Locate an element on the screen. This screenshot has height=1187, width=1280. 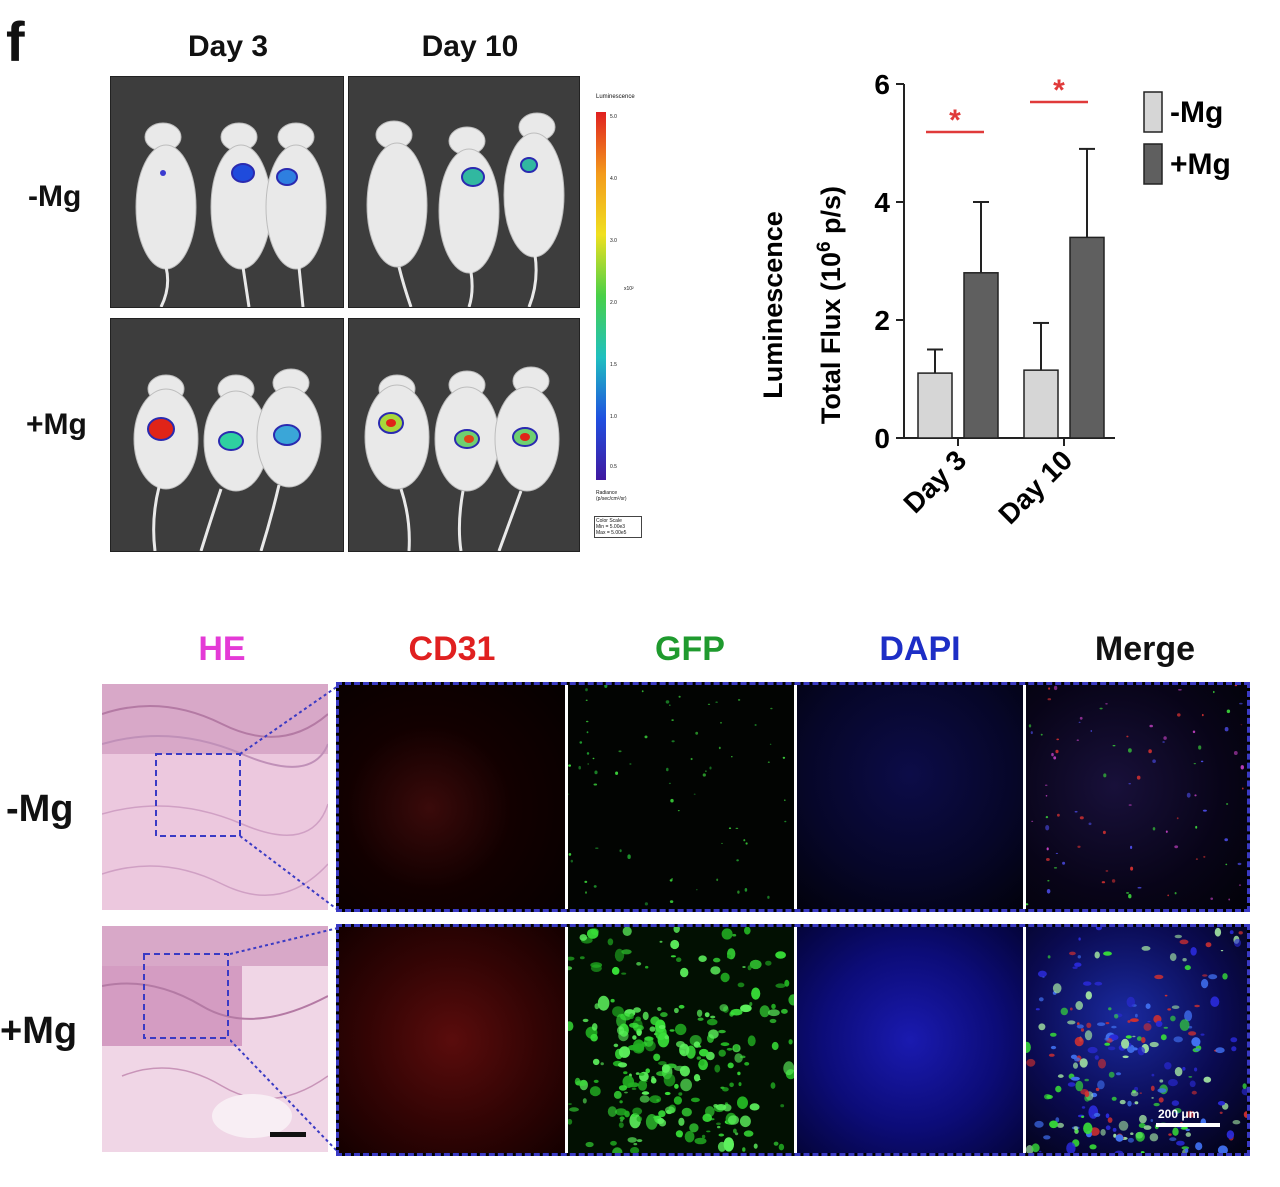
colorbar-footer: Radiance (p/sec/cm²/sr) is located at coordinates (611, 496).